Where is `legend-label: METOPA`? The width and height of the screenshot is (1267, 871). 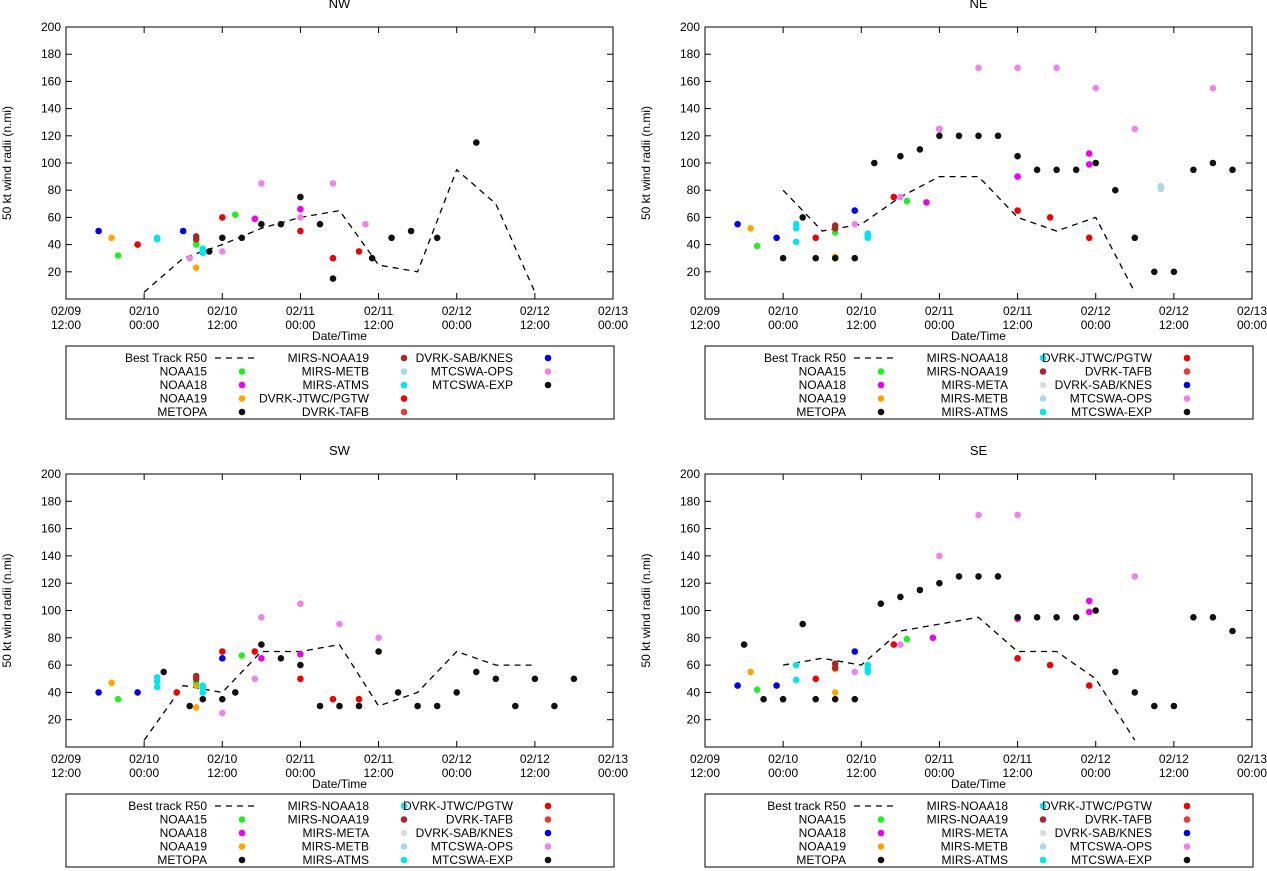 legend-label: METOPA is located at coordinates (821, 412).